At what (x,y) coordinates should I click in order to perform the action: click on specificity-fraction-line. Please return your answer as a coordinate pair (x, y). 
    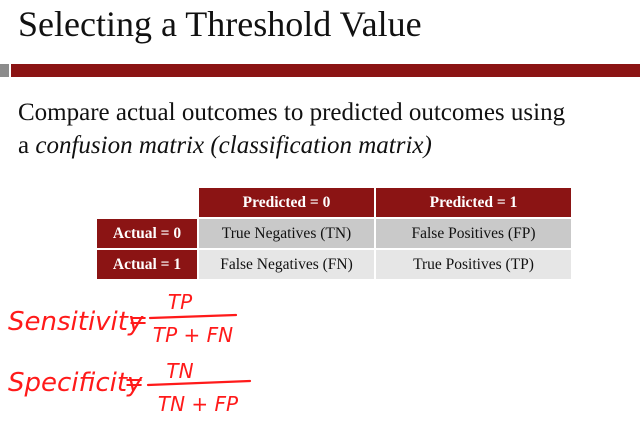
    Looking at the image, I should click on (199, 383).